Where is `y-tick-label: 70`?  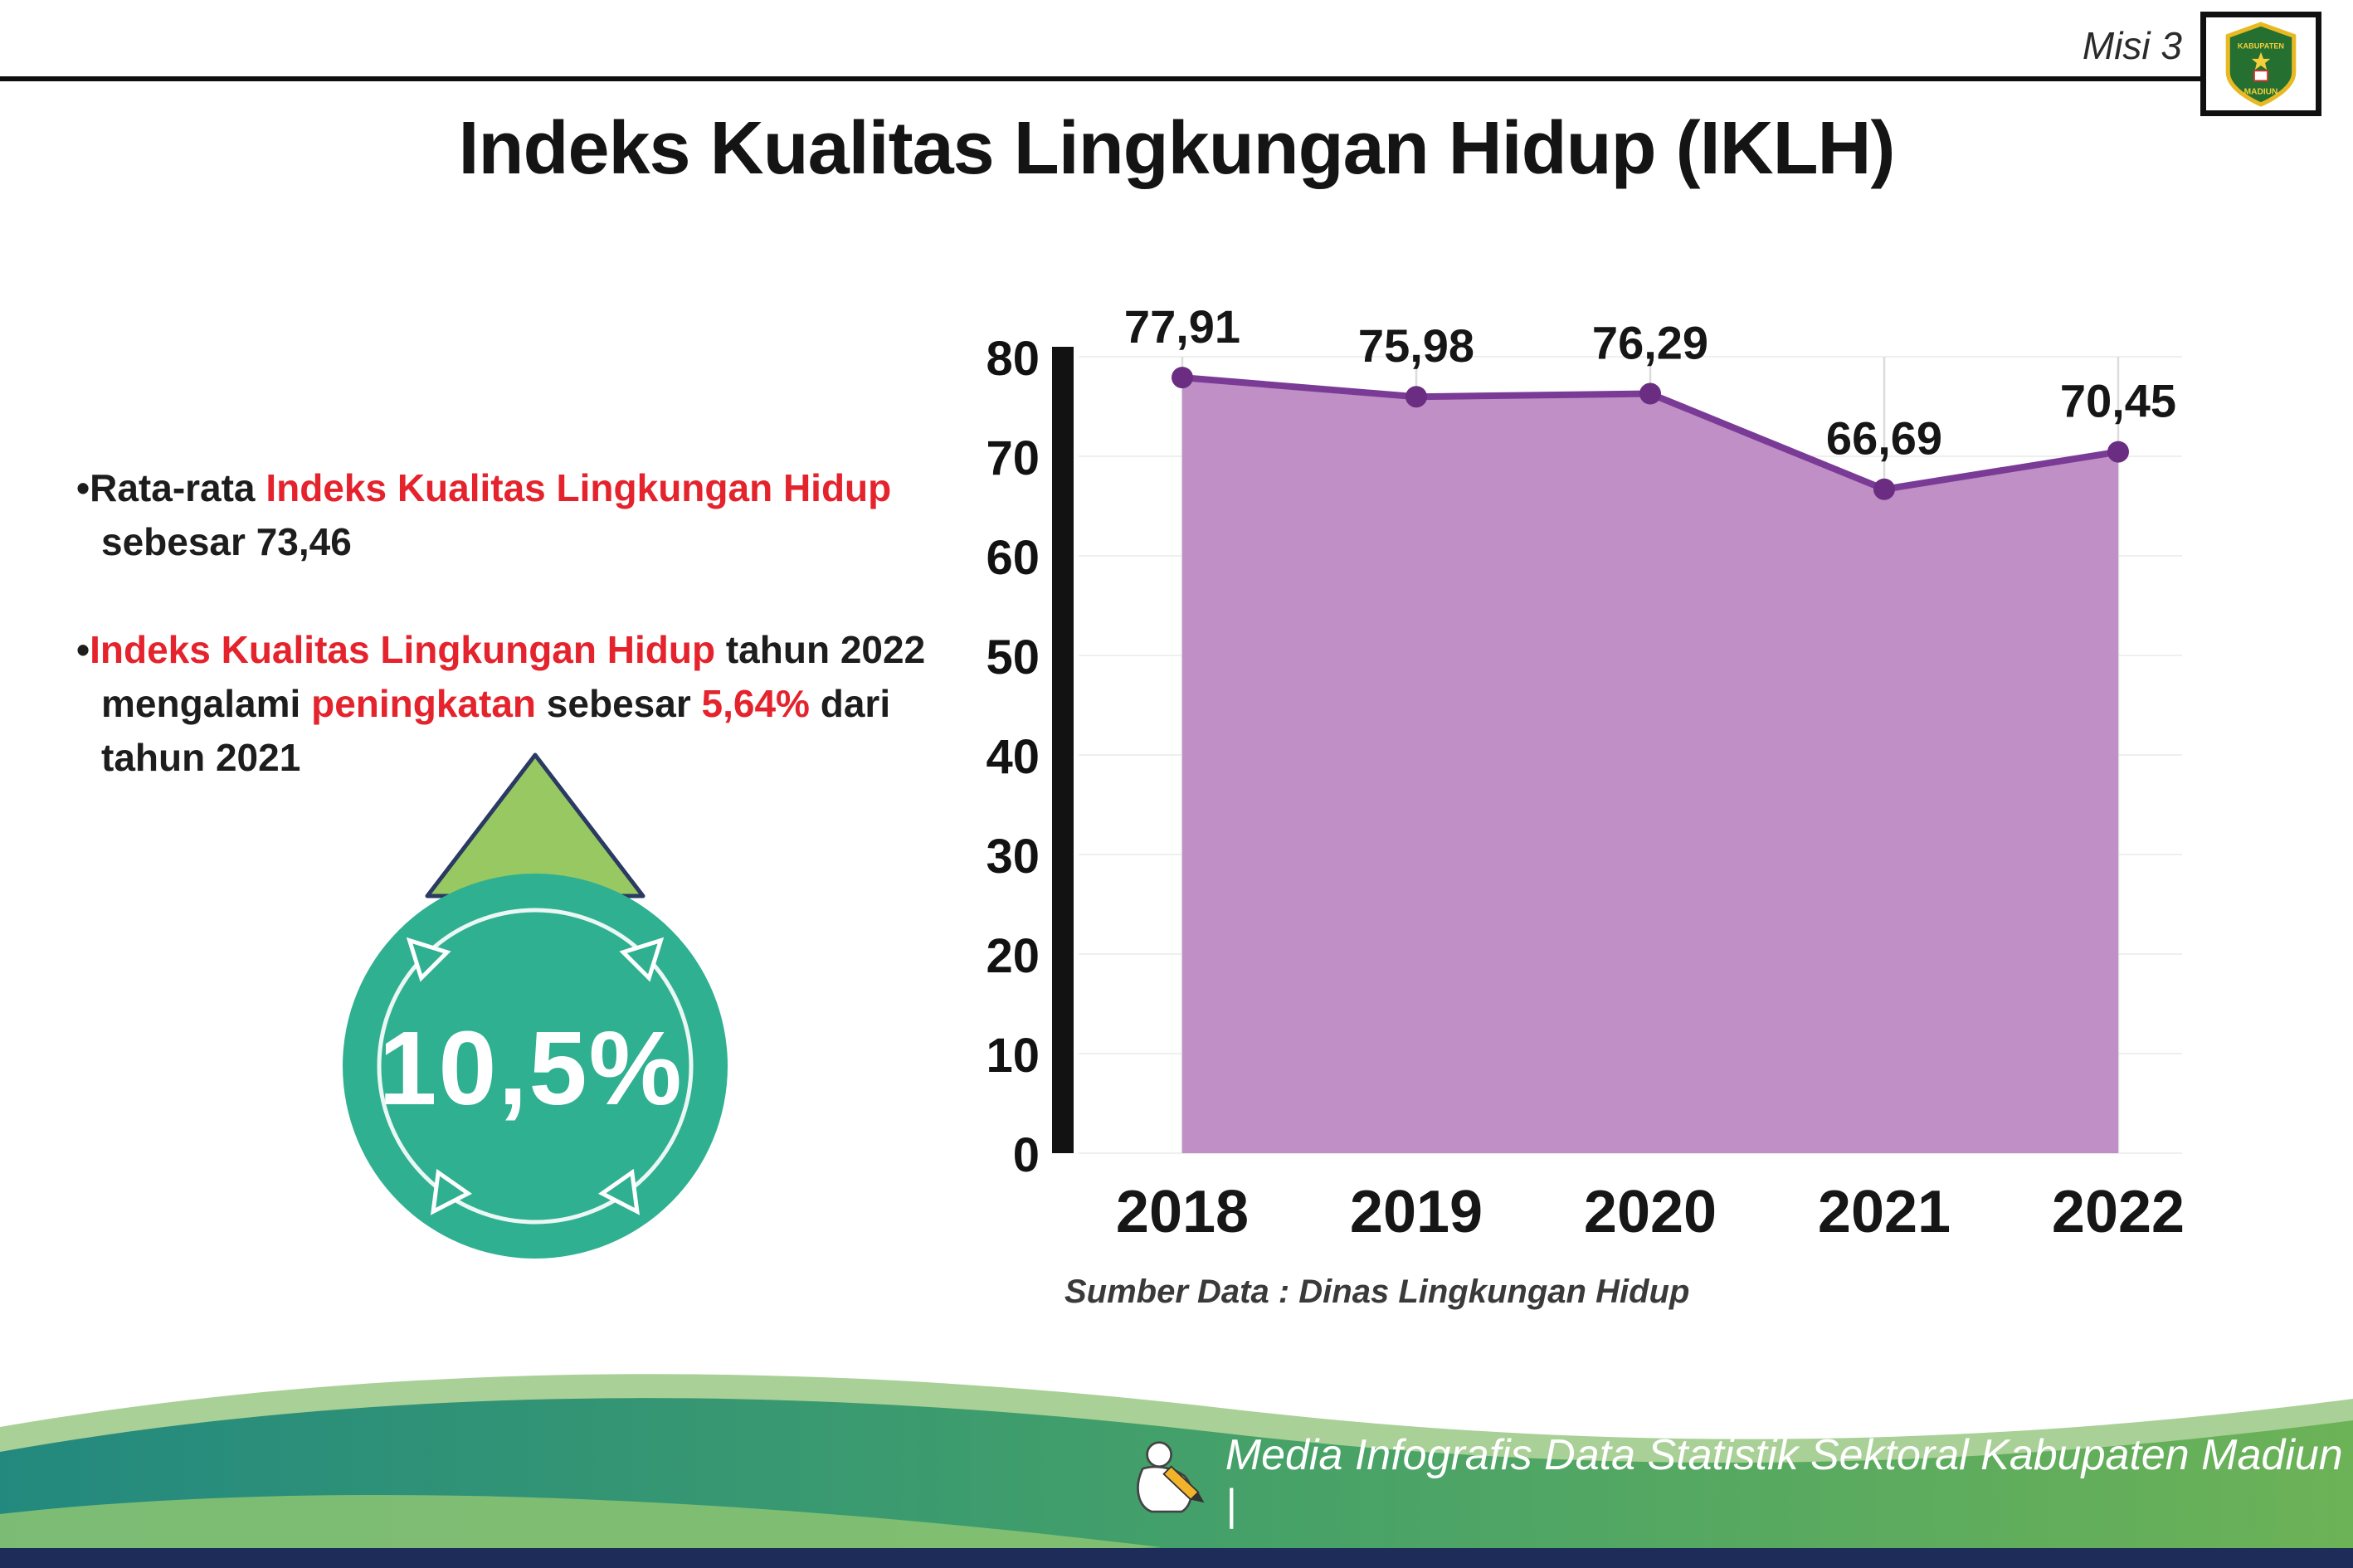 y-tick-label: 70 is located at coordinates (1013, 458).